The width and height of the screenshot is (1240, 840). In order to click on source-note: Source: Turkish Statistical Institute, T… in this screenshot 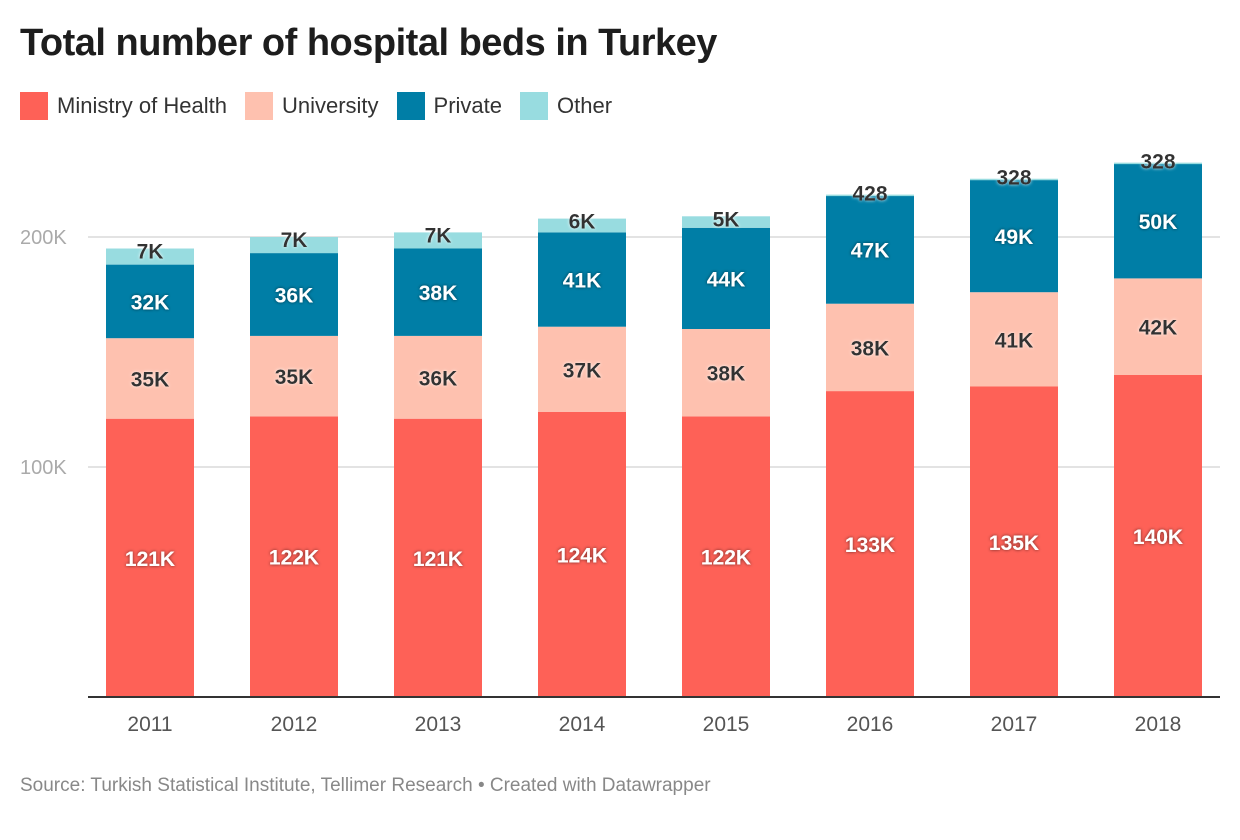, I will do `click(365, 785)`.